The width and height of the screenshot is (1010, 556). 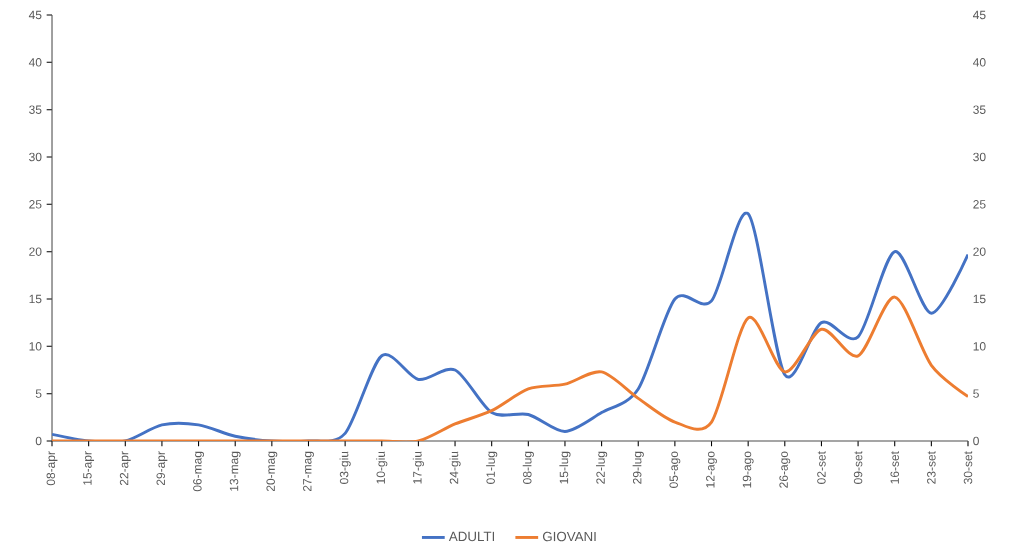 What do you see at coordinates (89, 468) in the screenshot?
I see `x-tick-label: 15-apr` at bounding box center [89, 468].